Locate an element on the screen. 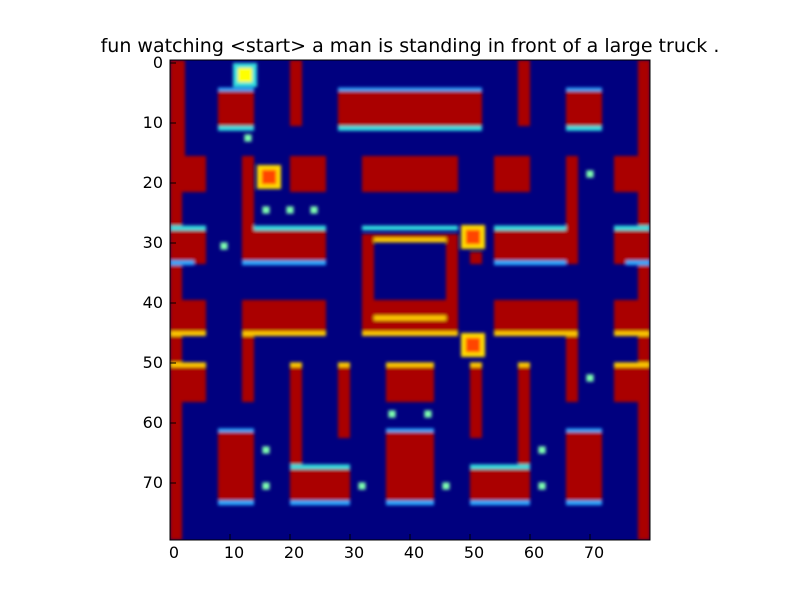 The image size is (800, 600). y-tick-label: 70 is located at coordinates (153, 482).